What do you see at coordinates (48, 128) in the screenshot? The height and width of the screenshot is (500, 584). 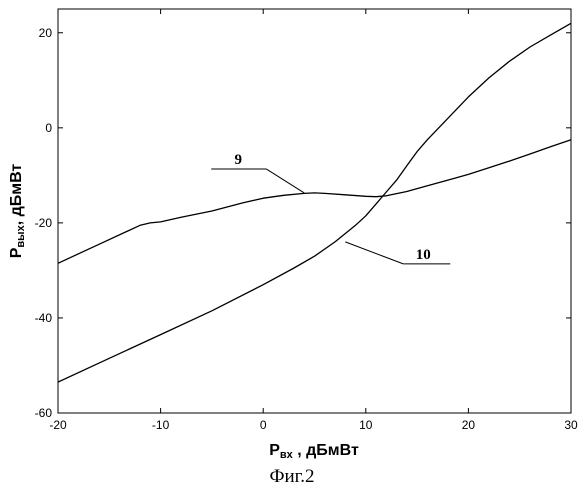 I see `y-tick-label: 0` at bounding box center [48, 128].